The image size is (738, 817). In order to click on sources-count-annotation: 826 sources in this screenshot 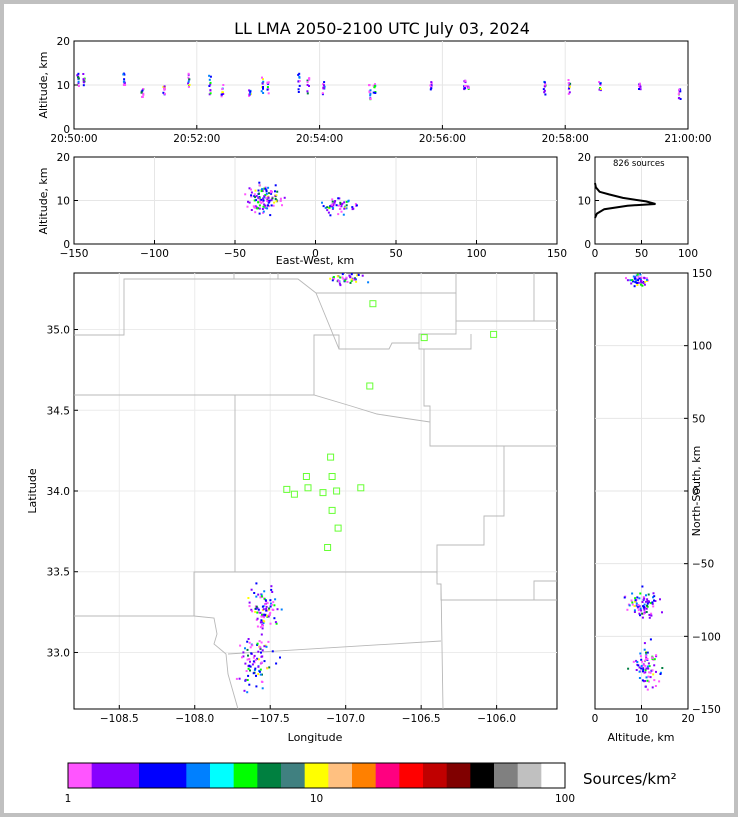, I will do `click(639, 164)`.